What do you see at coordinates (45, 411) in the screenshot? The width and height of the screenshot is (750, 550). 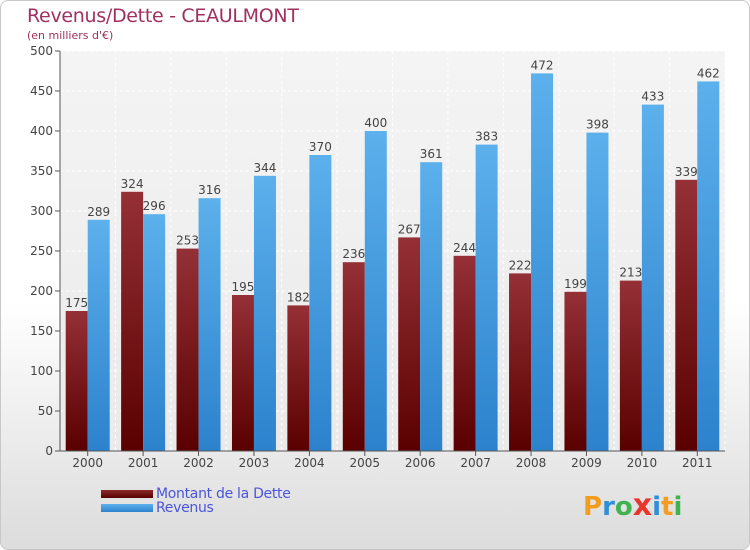 I see `y-tick-label: 50` at bounding box center [45, 411].